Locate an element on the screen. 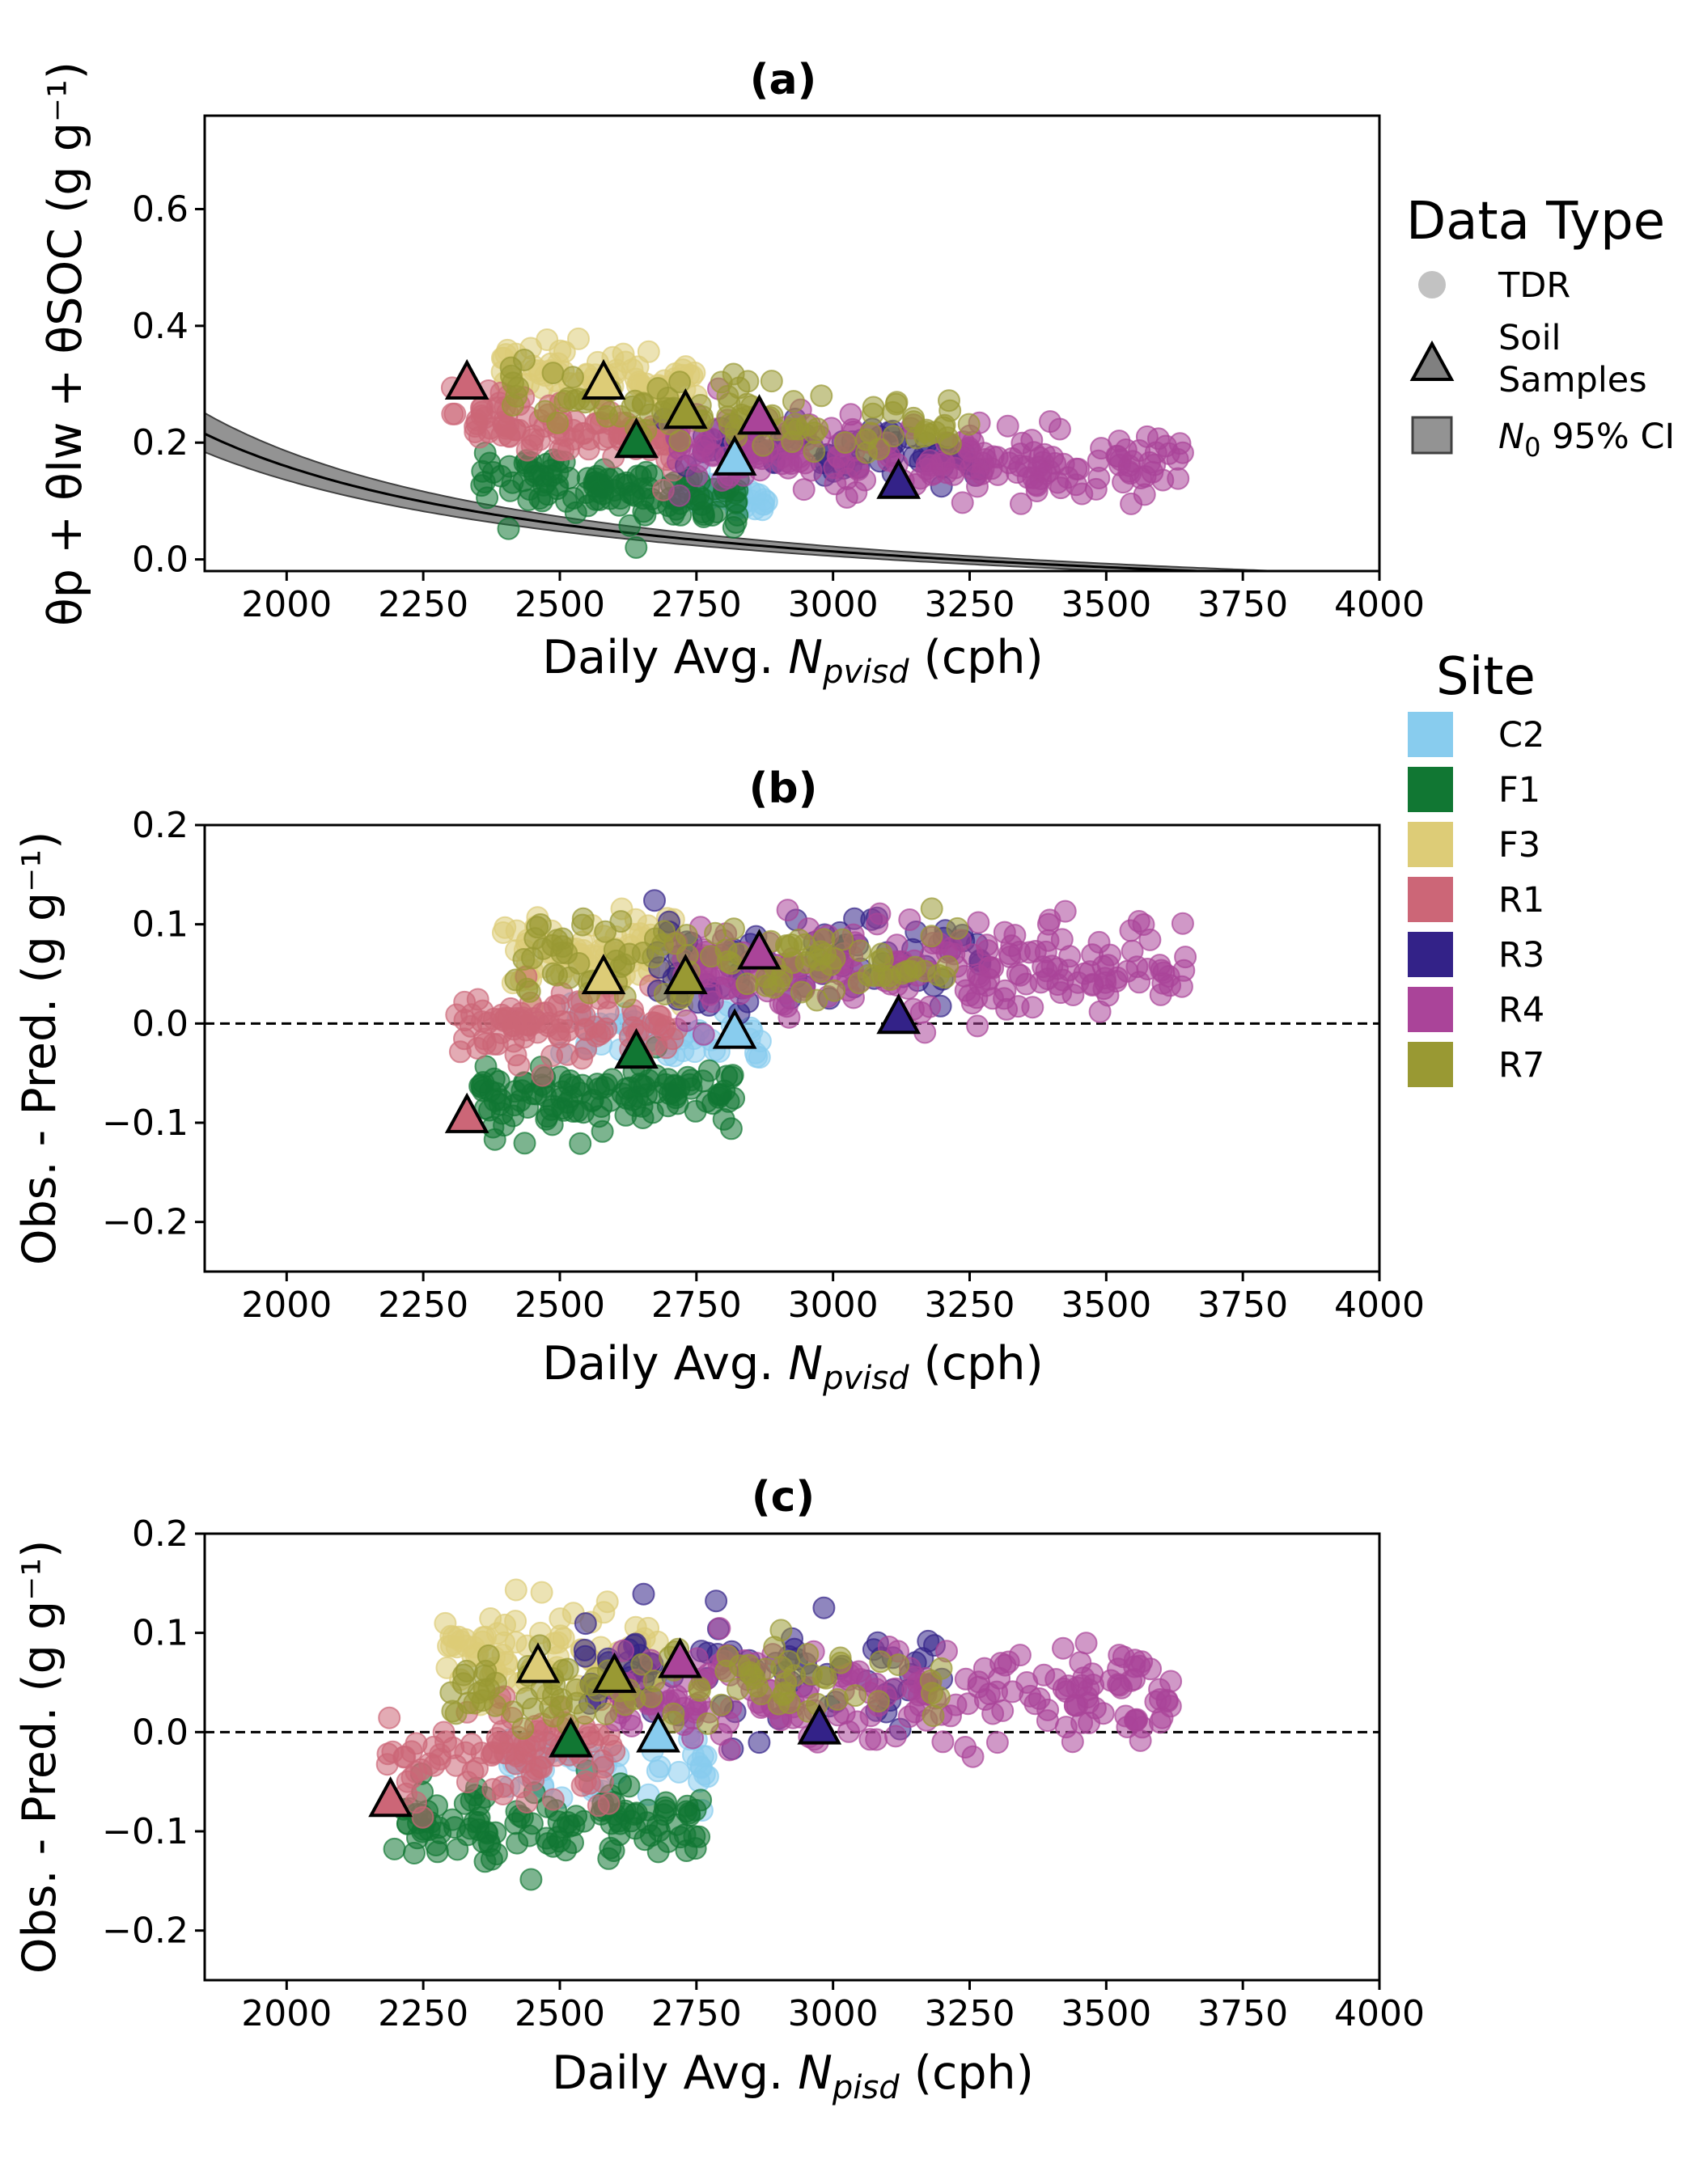  x-tick-label: 3250 is located at coordinates (969, 2013).